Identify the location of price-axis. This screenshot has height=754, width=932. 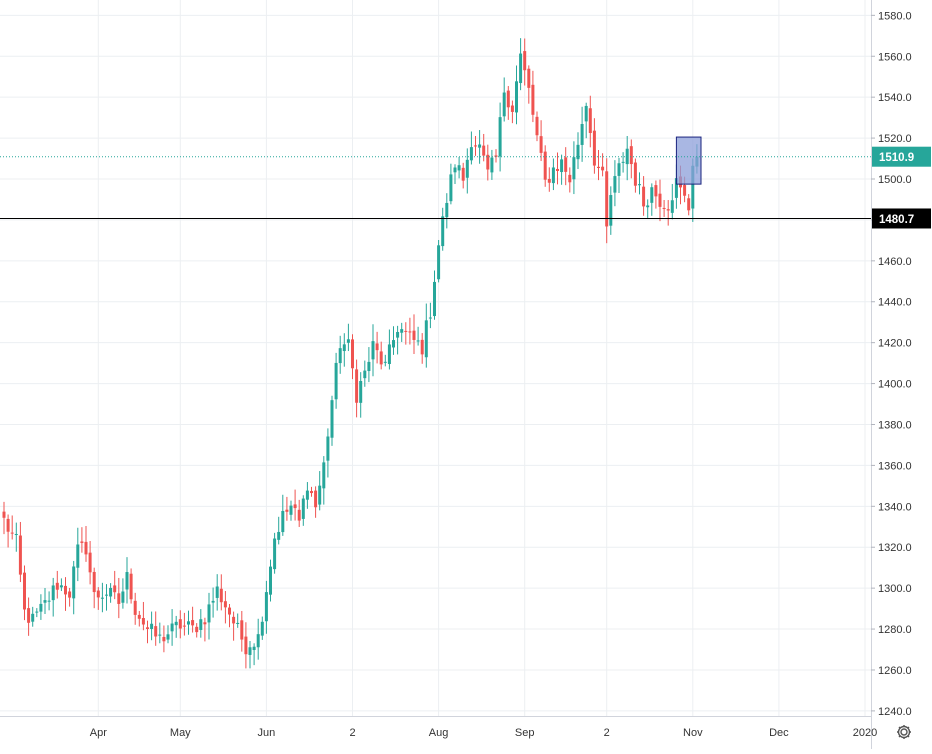
(901, 374).